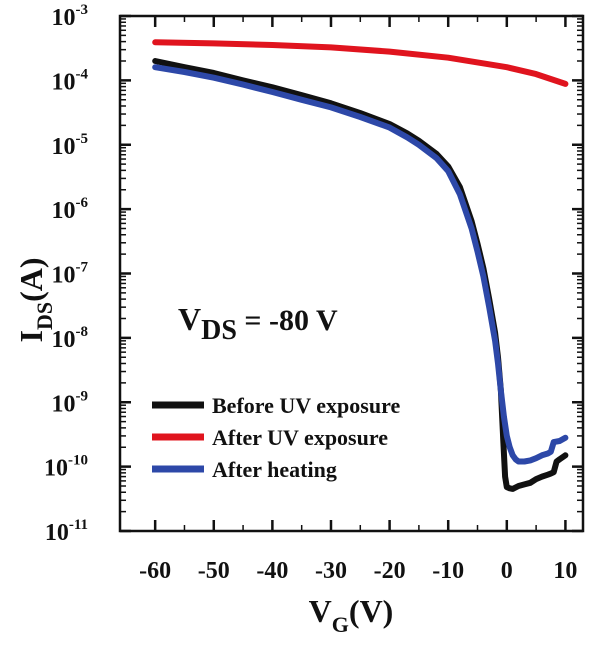 The height and width of the screenshot is (646, 600). Describe the element at coordinates (320, 611) in the screenshot. I see `x-axis-label-main: V` at that location.